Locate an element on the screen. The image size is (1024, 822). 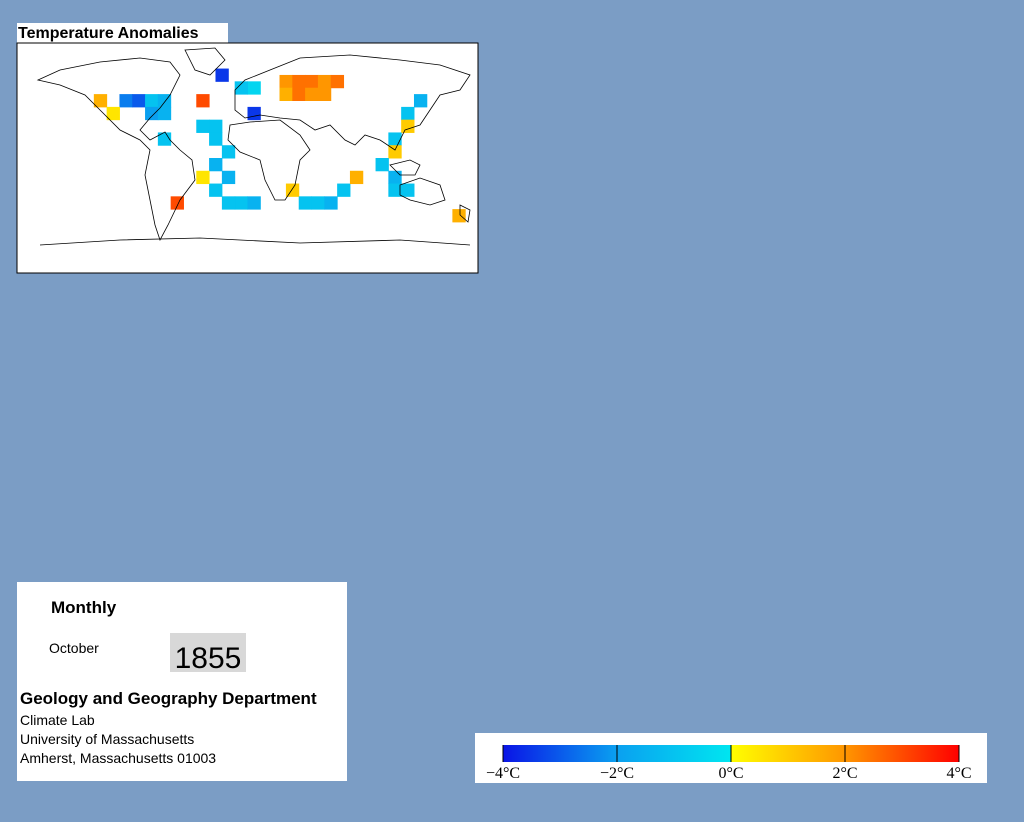
period: Monthly is located at coordinates (84, 607).